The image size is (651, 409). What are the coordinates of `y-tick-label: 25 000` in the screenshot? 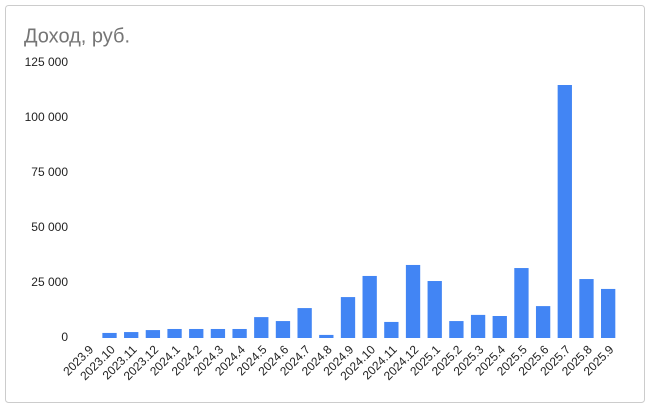 It's located at (49, 282).